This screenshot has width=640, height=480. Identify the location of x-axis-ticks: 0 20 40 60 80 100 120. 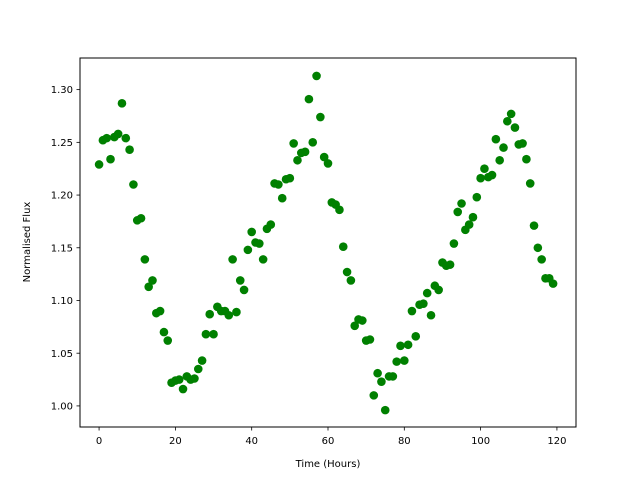
(331, 437).